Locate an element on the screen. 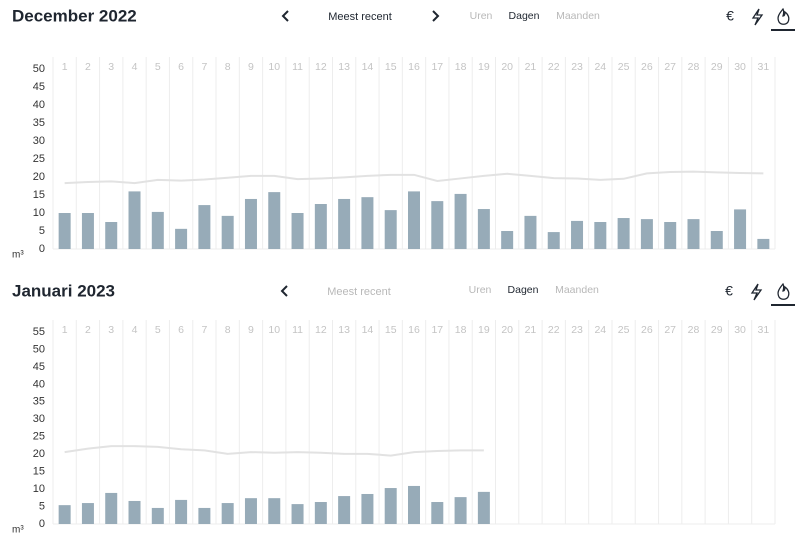 This screenshot has height=557, width=800. y-tick-label: 5 is located at coordinates (42, 506).